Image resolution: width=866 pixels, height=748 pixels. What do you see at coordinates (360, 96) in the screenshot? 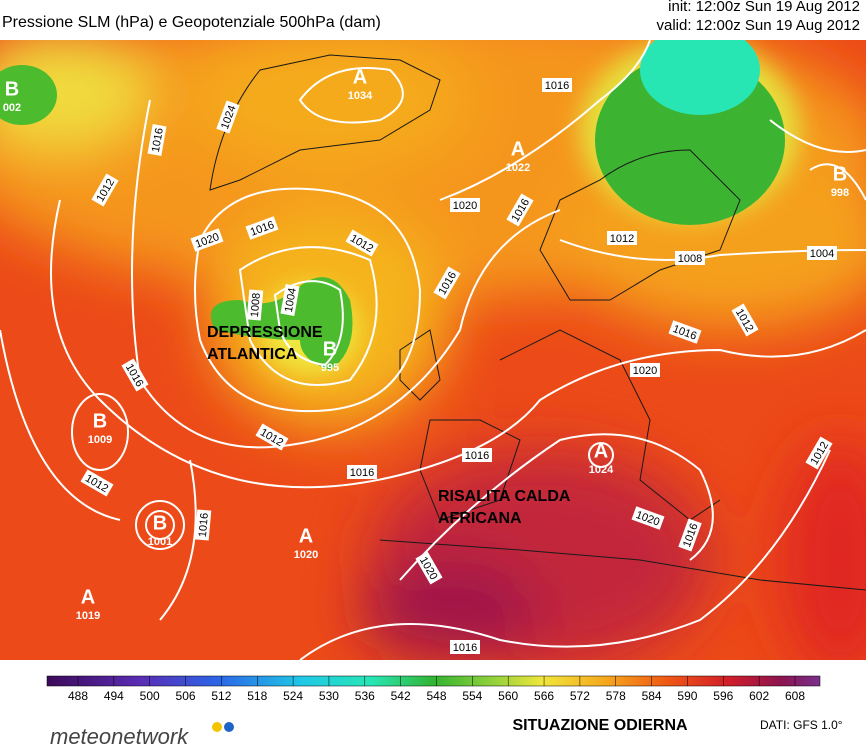
I see `center-value: 1034` at bounding box center [360, 96].